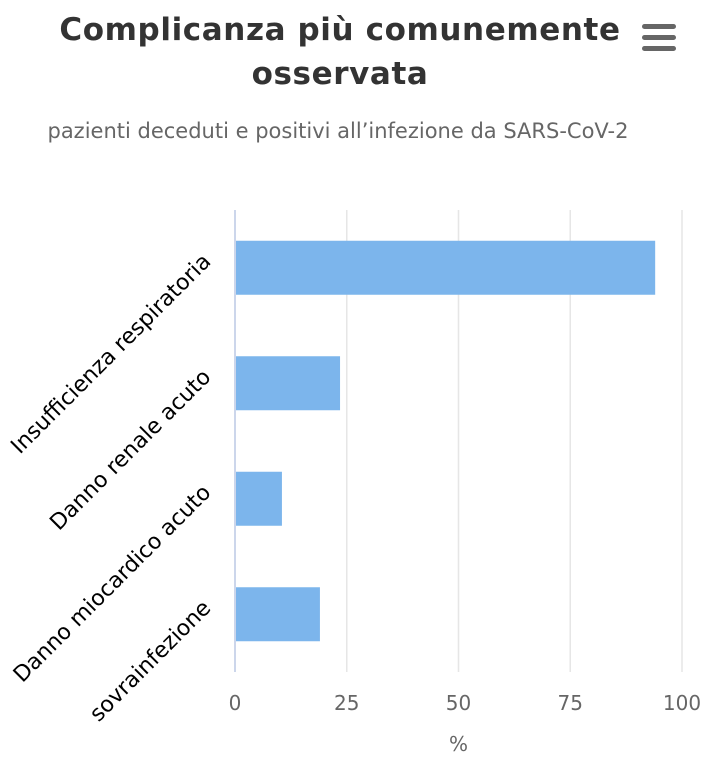 The image size is (706, 759). What do you see at coordinates (346, 703) in the screenshot?
I see `x-tick-label: 25` at bounding box center [346, 703].